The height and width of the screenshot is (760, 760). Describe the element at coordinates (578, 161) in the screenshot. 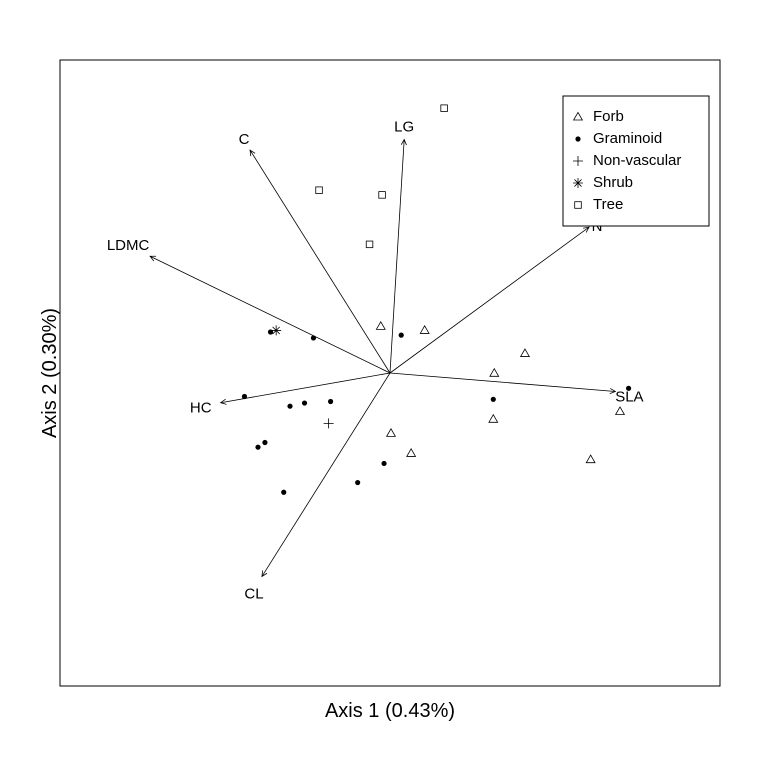

I see `legend-marker-non-vascular` at that location.